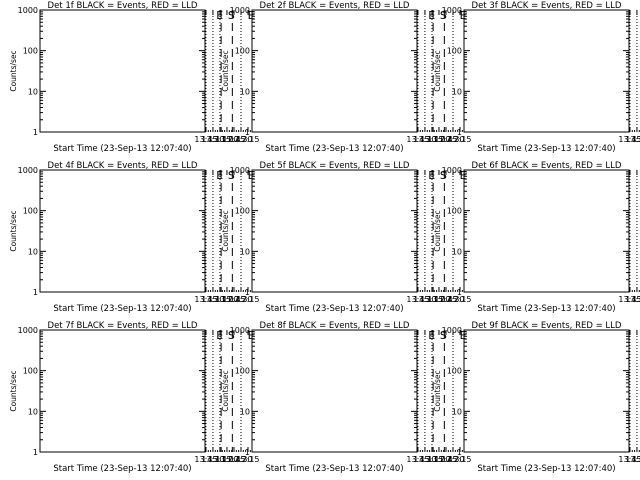 Image resolution: width=640 pixels, height=480 pixels. Describe the element at coordinates (335, 166) in the screenshot. I see `panel-title: Det 5f BLACK = Events, RED = LLD` at that location.